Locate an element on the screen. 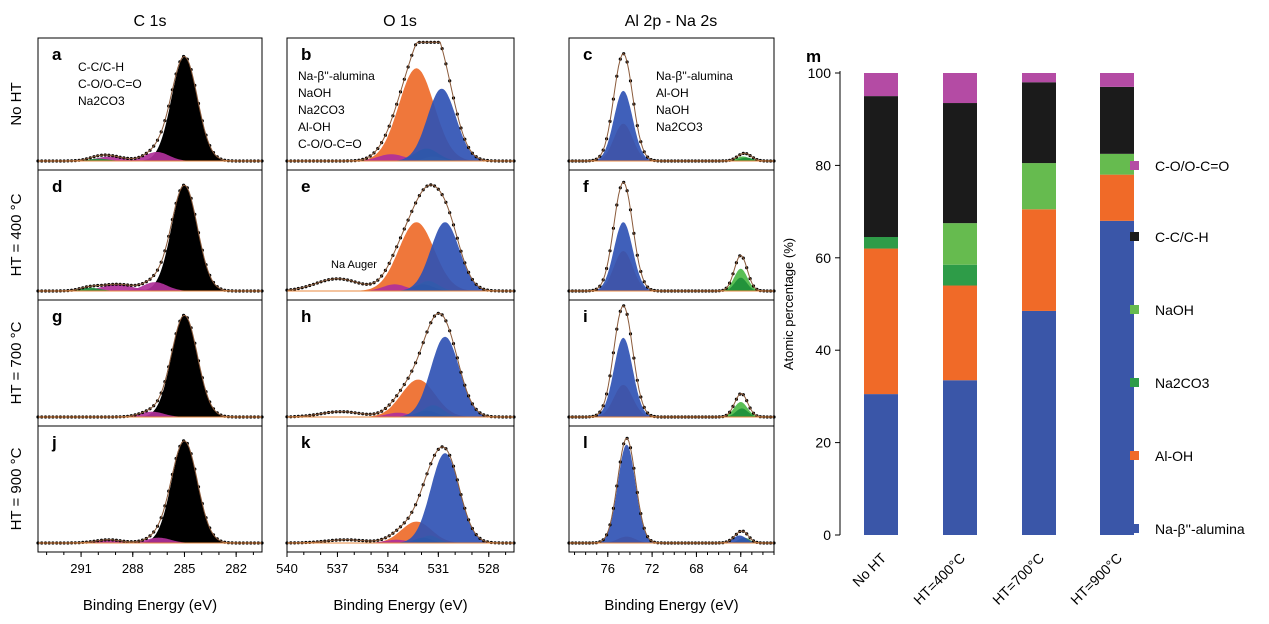  spectrum-panel: j 291 288 285 282 Binding Energy (eV) is located at coordinates (150, 519).